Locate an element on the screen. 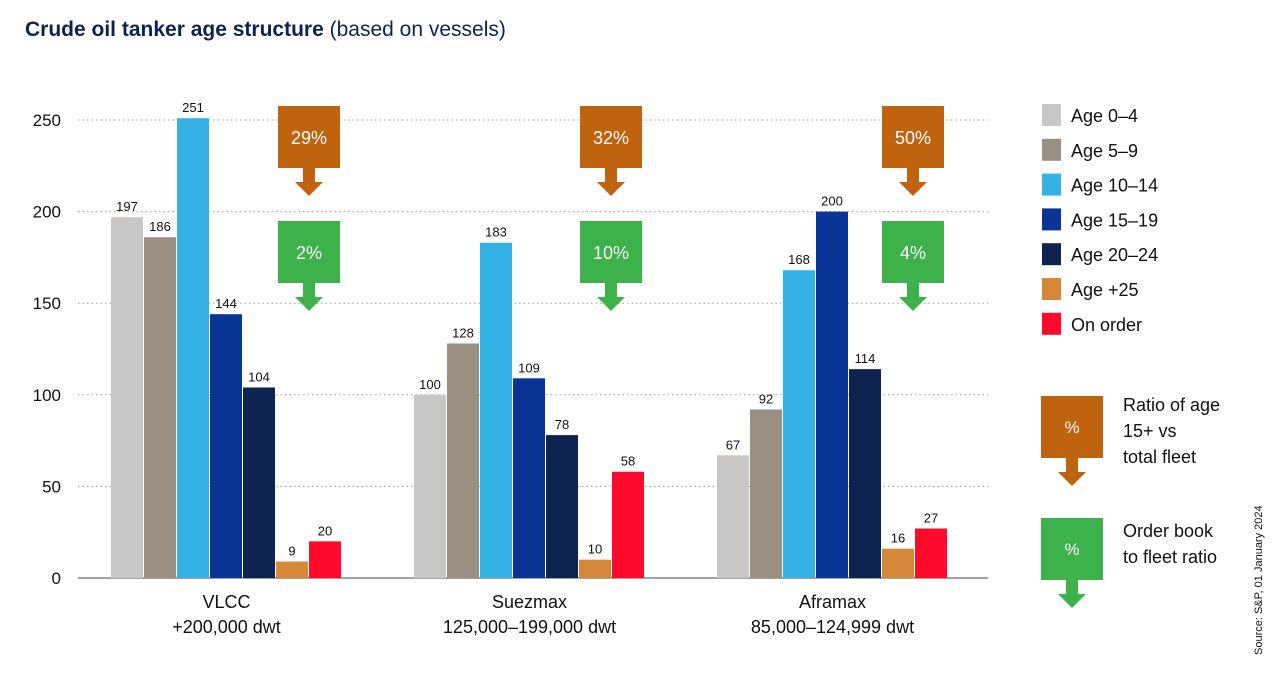 The image size is (1280, 677). legend-label-3: Age 15–19 is located at coordinates (1114, 220).